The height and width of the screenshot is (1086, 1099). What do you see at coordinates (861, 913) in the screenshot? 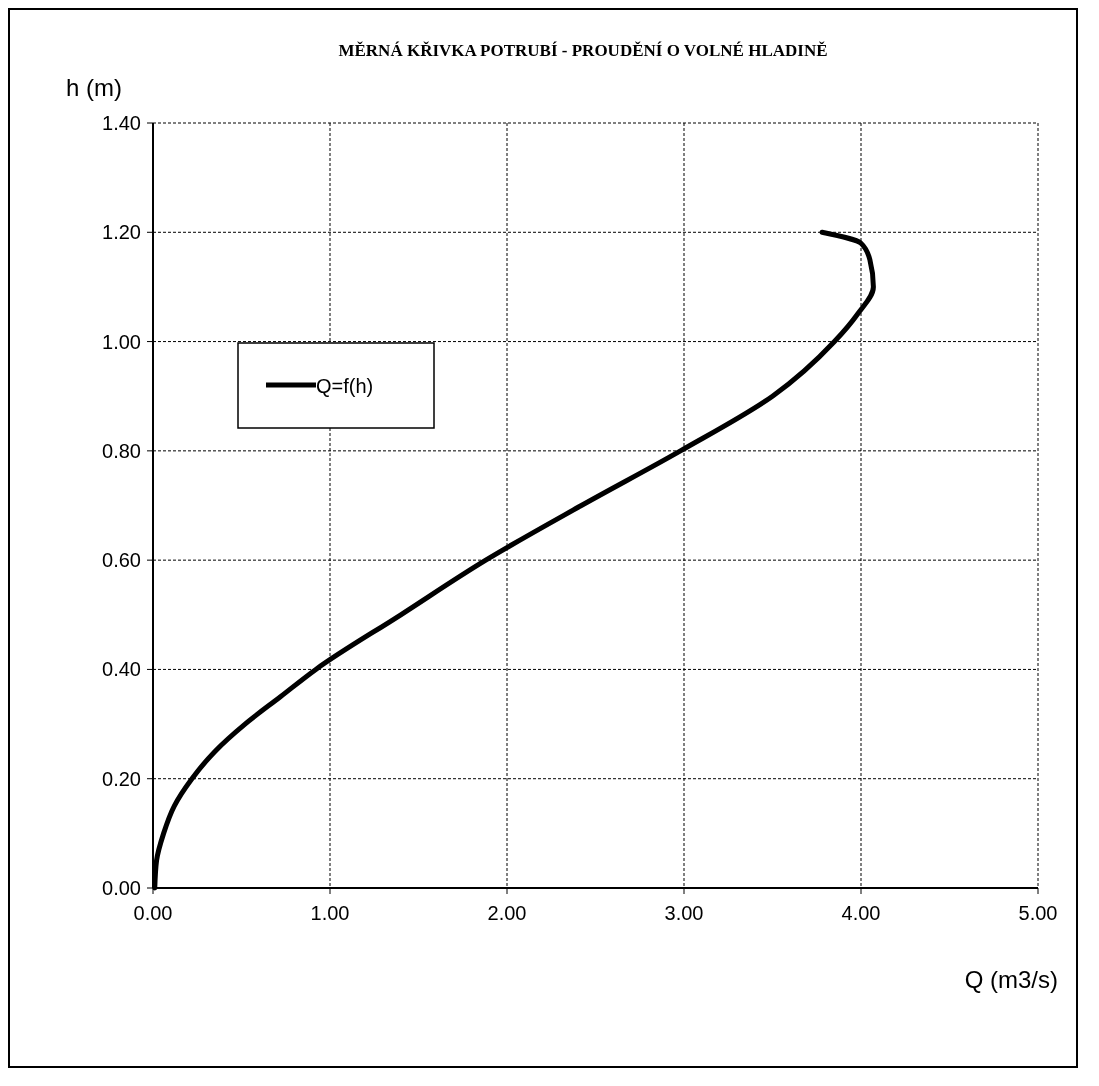
I see `x-tick-label: 4.00` at bounding box center [861, 913].